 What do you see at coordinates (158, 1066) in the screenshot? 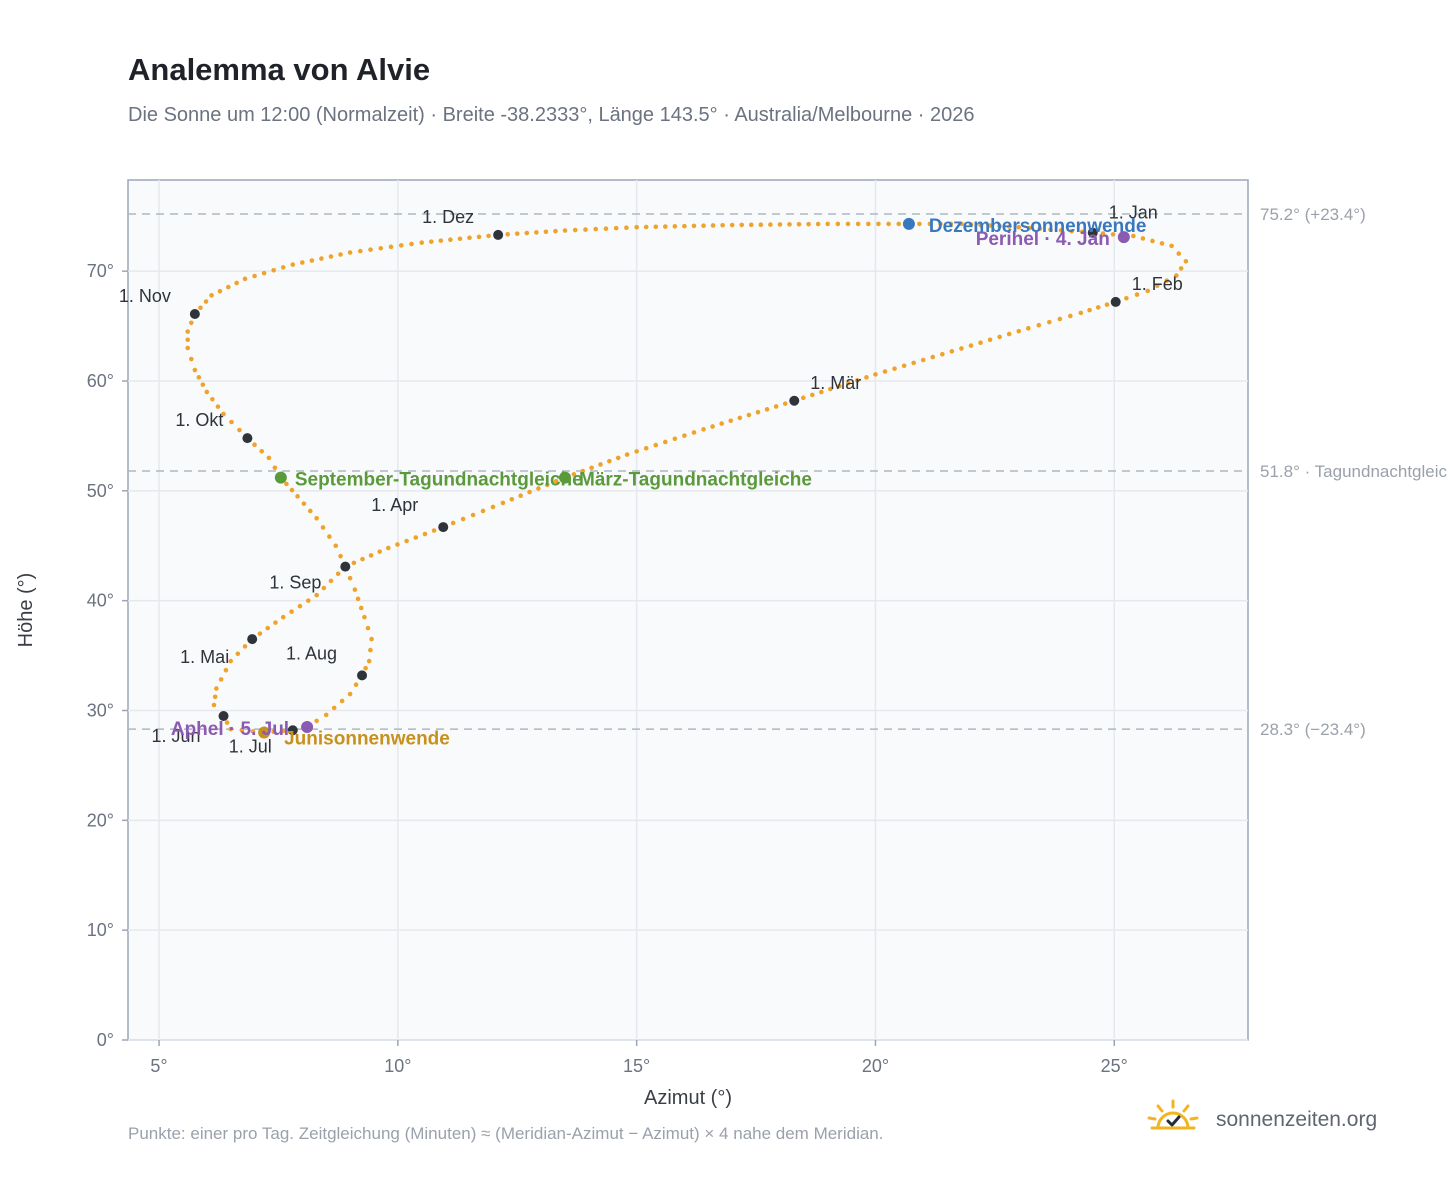
I see `x-tick-label: 5°` at bounding box center [158, 1066].